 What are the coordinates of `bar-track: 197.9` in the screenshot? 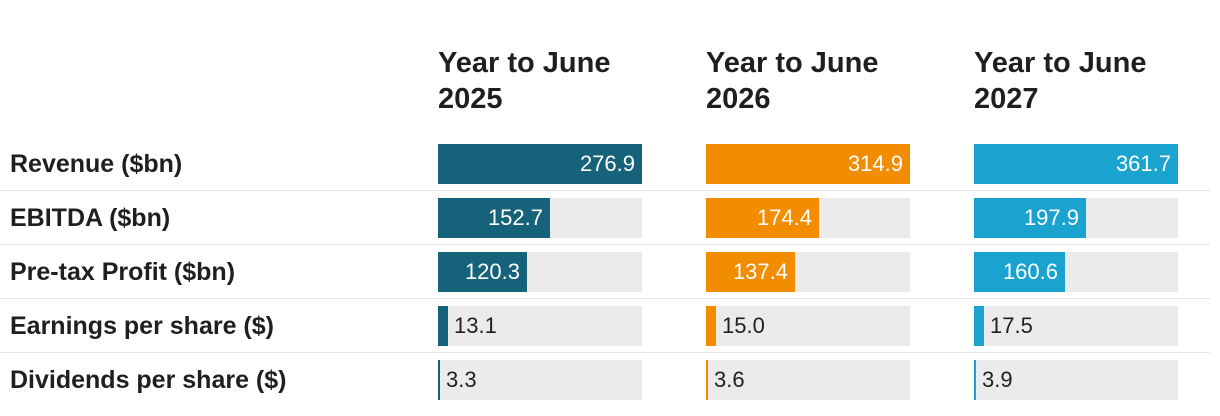 It's located at (1076, 218).